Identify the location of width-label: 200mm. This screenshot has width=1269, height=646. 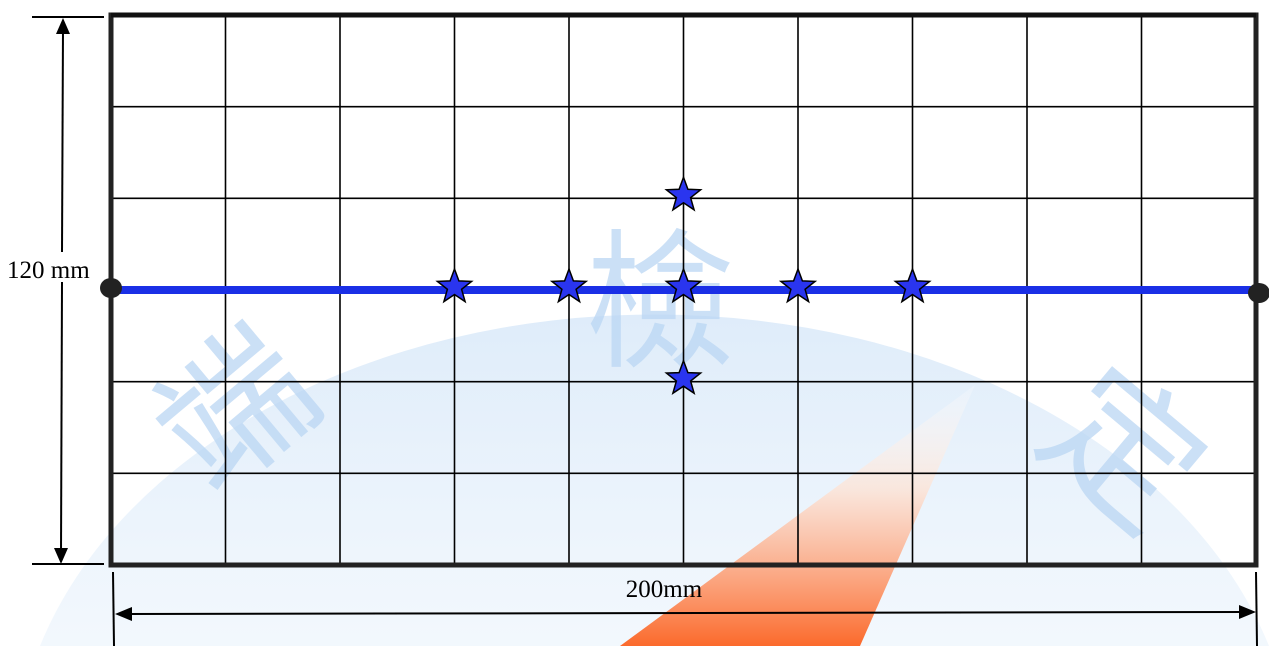
(664, 589).